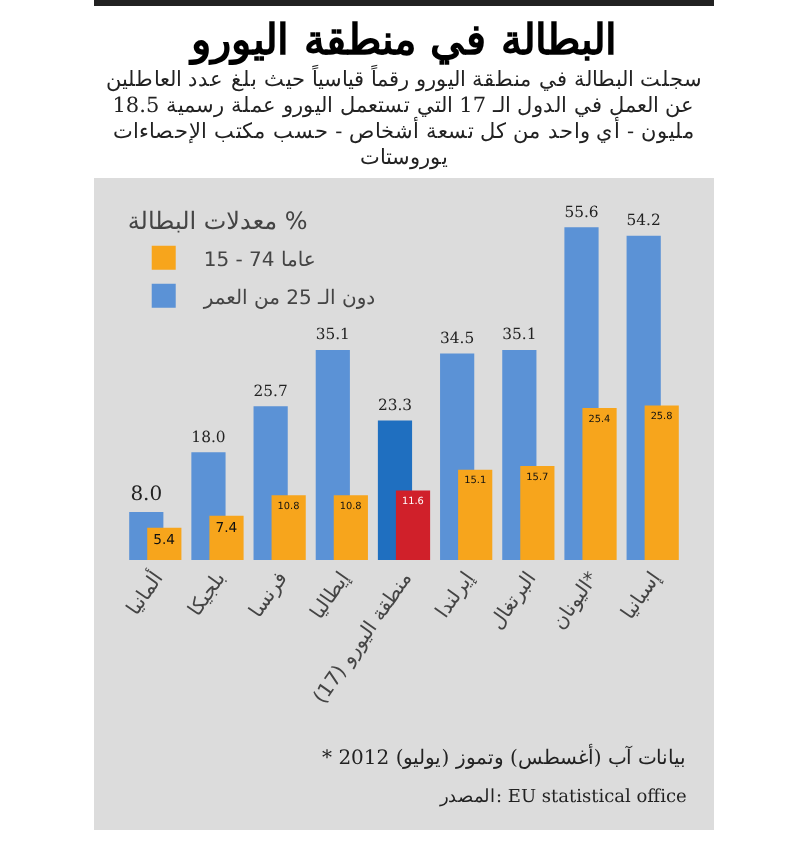 Image resolution: width=808 pixels, height=842 pixels. Describe the element at coordinates (146, 495) in the screenshot. I see `data-label: 8.0` at that location.